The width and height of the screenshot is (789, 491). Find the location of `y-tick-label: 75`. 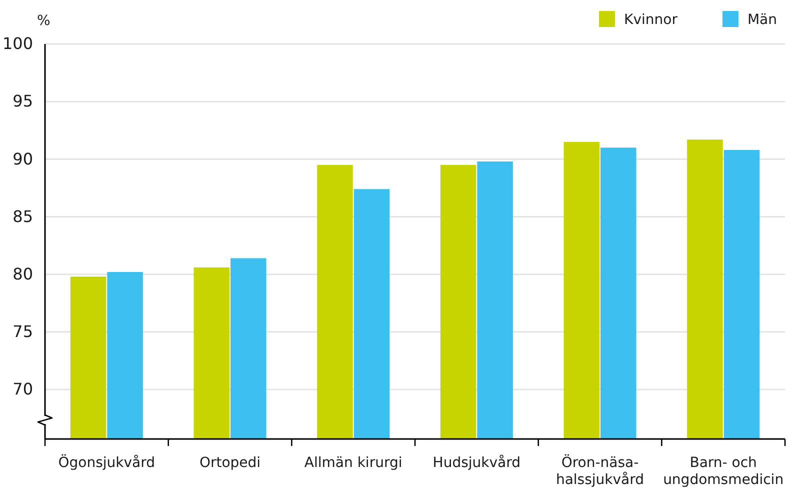

y-tick-label: 75 is located at coordinates (22, 332).